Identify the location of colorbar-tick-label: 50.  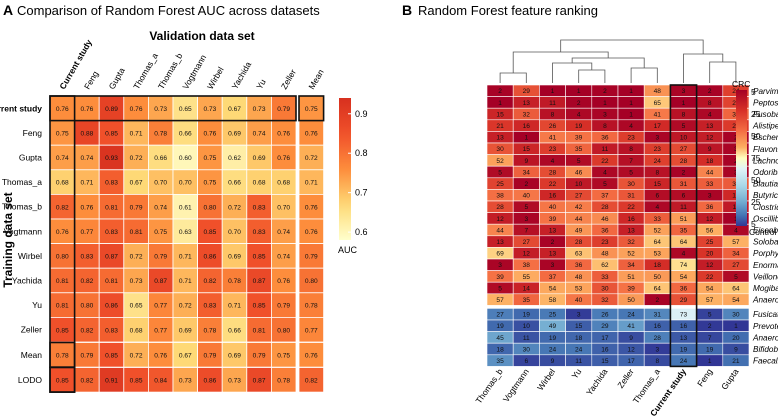
(756, 180).